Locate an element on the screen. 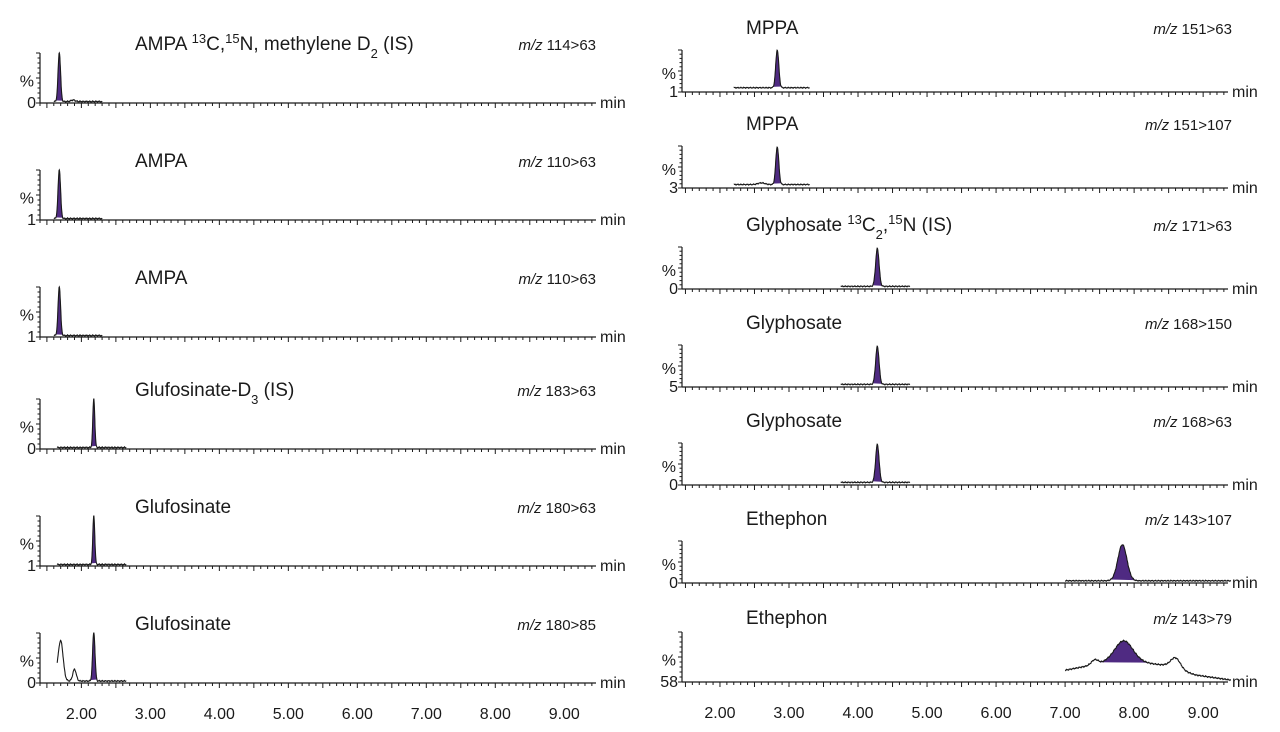 This screenshot has width=1280, height=732. mz-transition: m/z 180>85 is located at coordinates (556, 625).